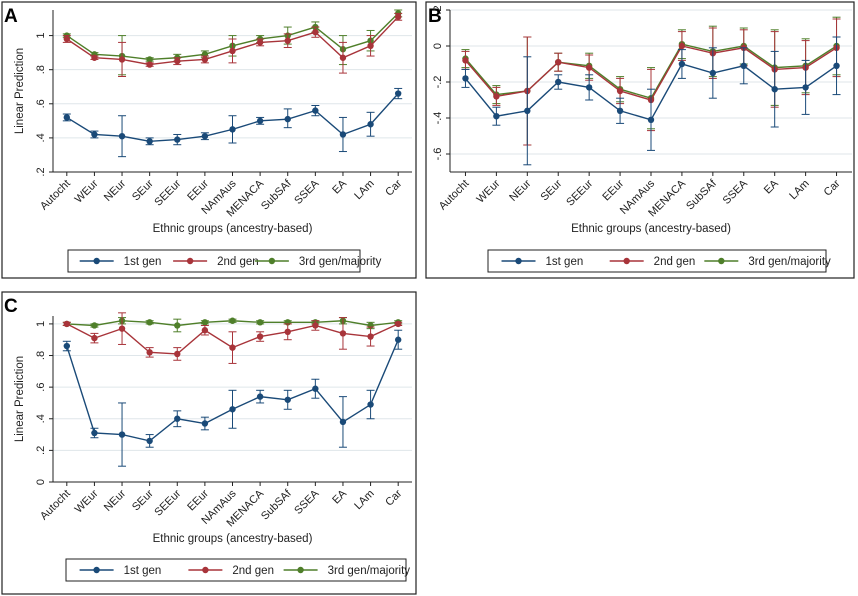 Image resolution: width=858 pixels, height=596 pixels. What do you see at coordinates (438, 46) in the screenshot?
I see `y-tick-label: 0` at bounding box center [438, 46].